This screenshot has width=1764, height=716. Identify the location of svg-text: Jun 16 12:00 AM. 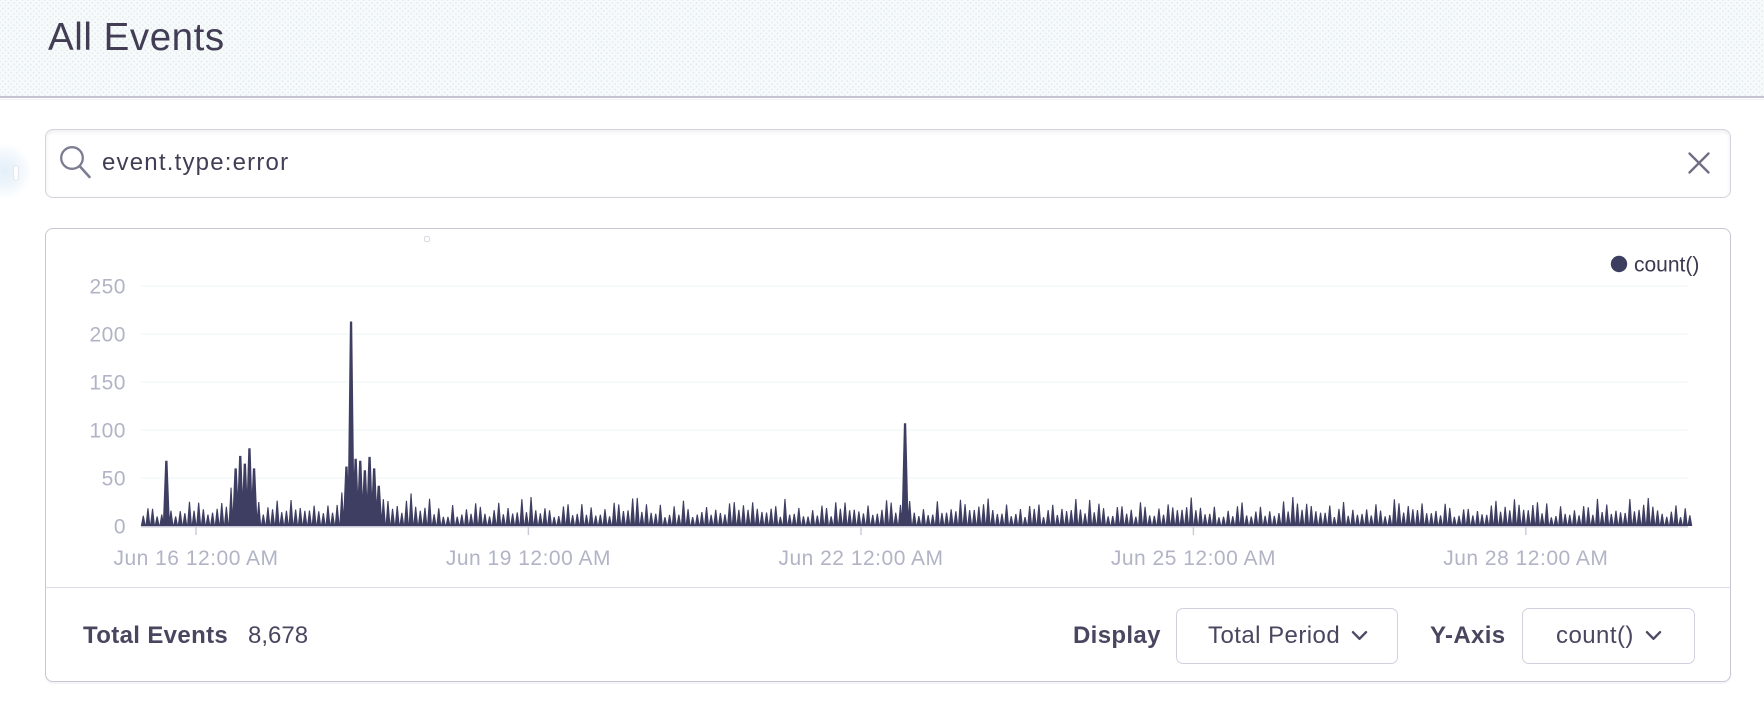
(195, 558).